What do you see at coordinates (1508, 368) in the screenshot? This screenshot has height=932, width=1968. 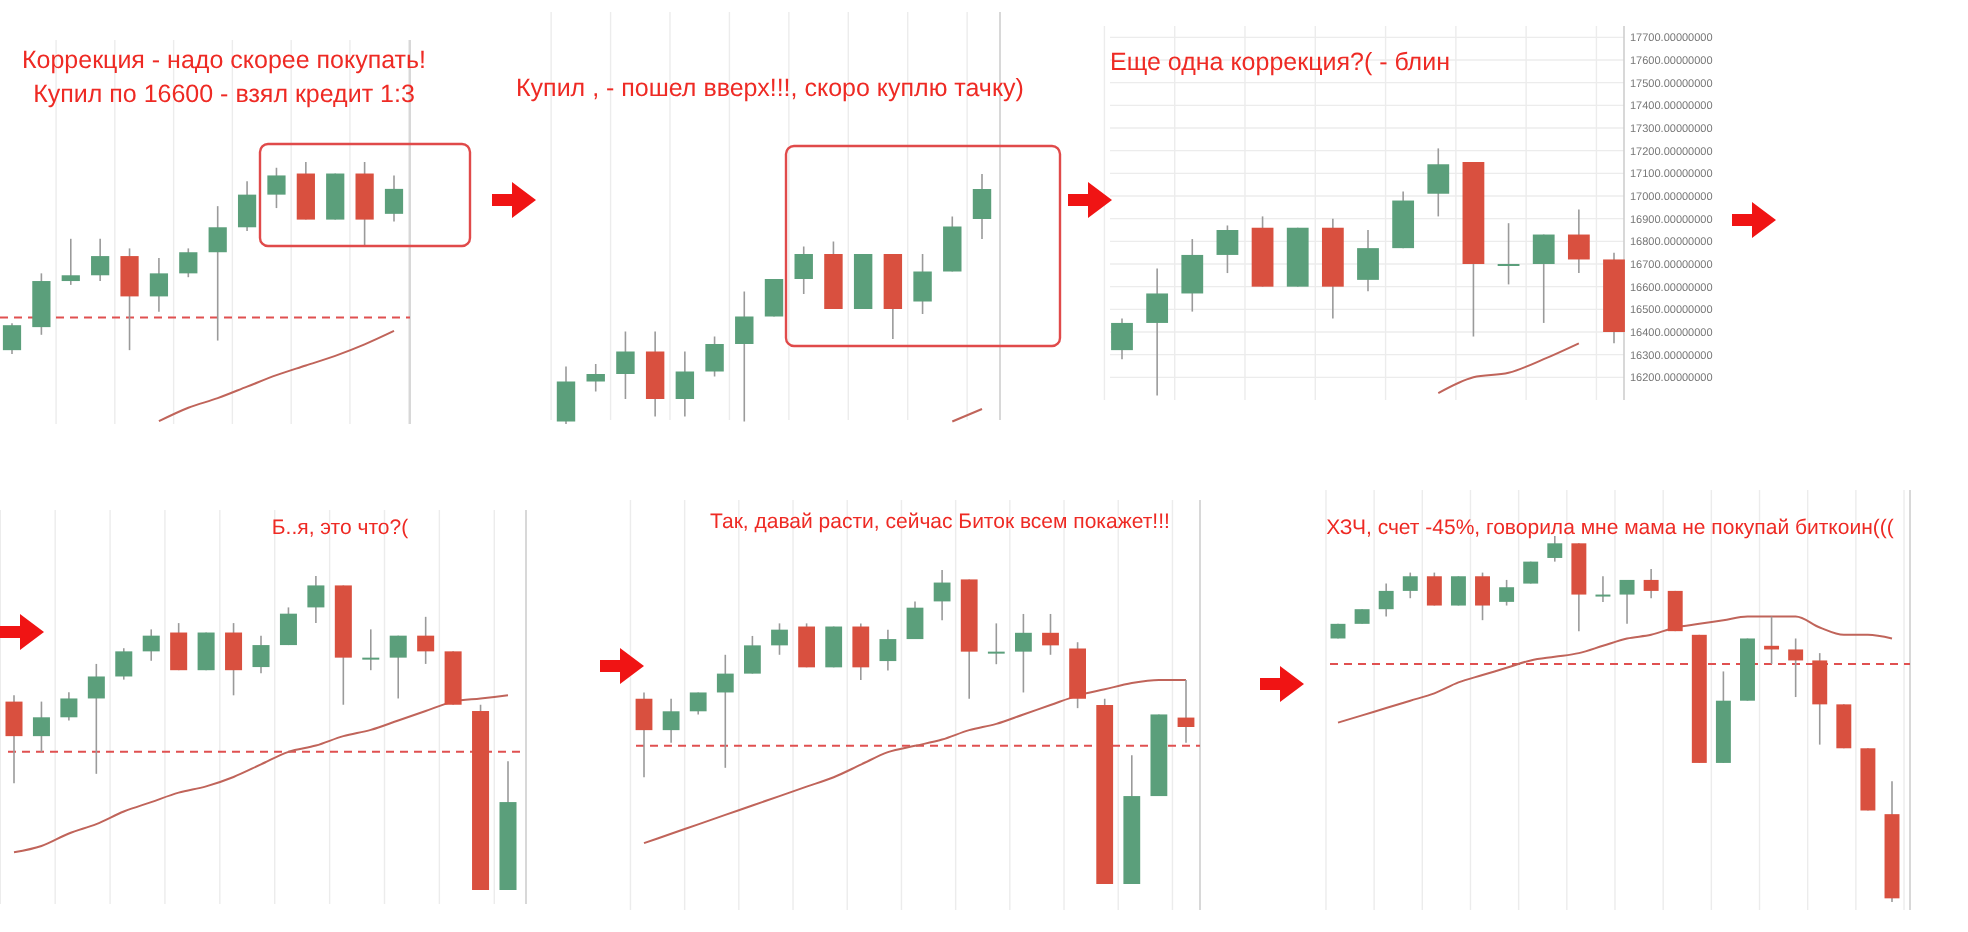 I see `line-series` at bounding box center [1508, 368].